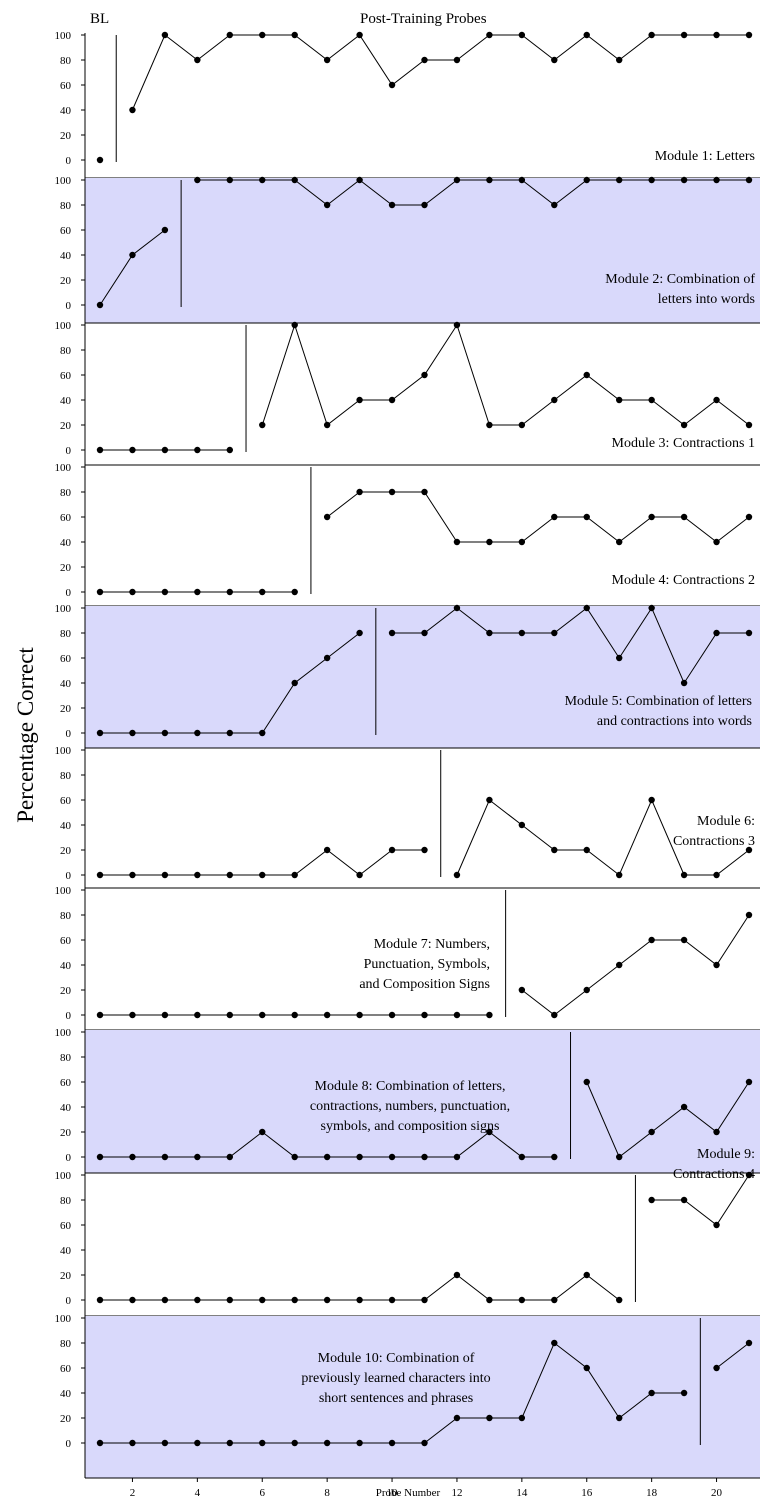 Image resolution: width=760 pixels, height=1505 pixels. Describe the element at coordinates (198, 1493) in the screenshot. I see `x-tick-label: 4` at that location.